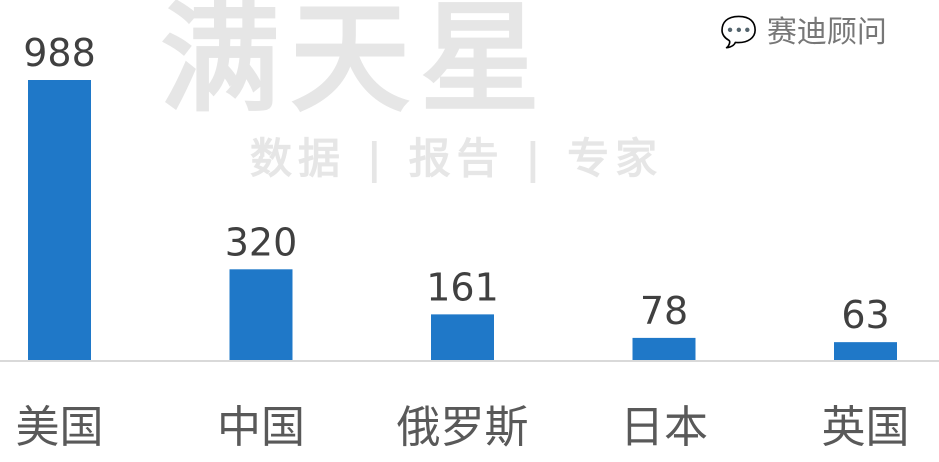  I want to click on data-label-4: 63, so click(865, 315).